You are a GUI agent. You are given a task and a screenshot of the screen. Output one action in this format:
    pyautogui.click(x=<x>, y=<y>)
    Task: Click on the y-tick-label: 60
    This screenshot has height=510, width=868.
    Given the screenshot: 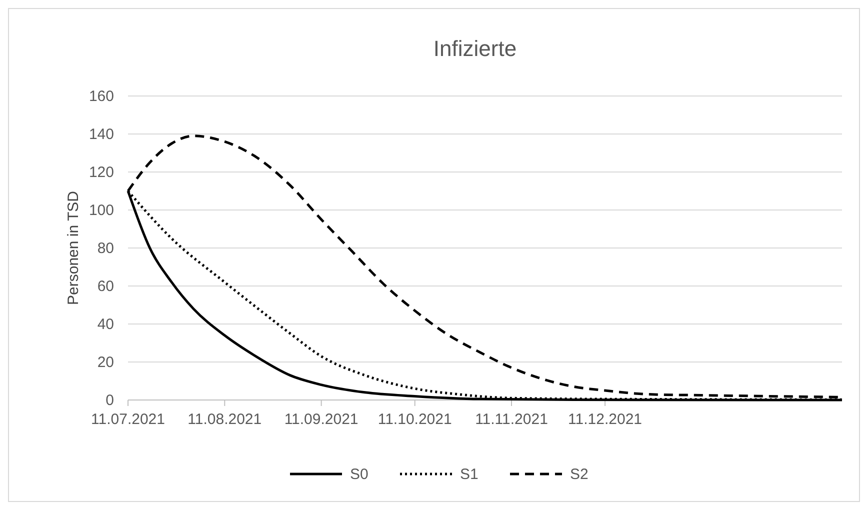 What is the action you would take?
    pyautogui.click(x=105, y=286)
    